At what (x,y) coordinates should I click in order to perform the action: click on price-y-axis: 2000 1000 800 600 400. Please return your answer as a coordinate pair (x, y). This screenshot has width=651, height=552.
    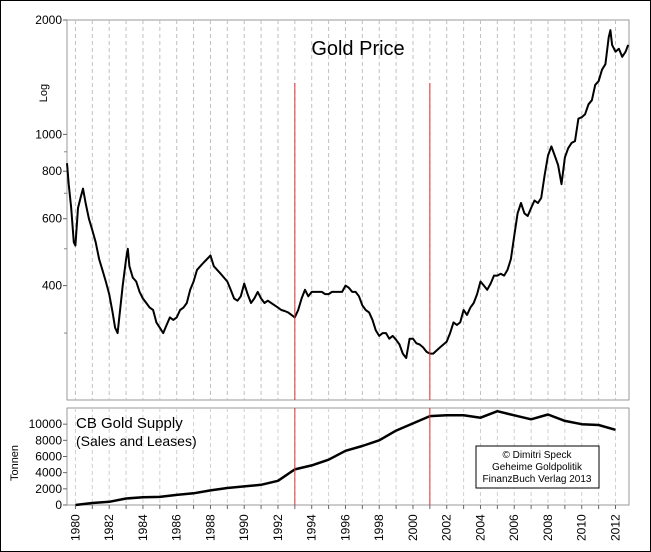
    Looking at the image, I should click on (51, 173).